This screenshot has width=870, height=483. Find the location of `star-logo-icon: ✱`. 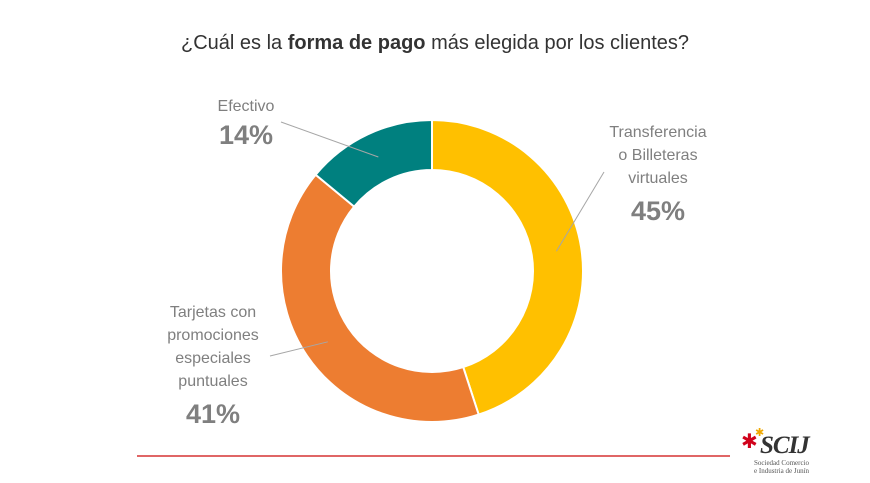

star-logo-icon: ✱ is located at coordinates (760, 433).